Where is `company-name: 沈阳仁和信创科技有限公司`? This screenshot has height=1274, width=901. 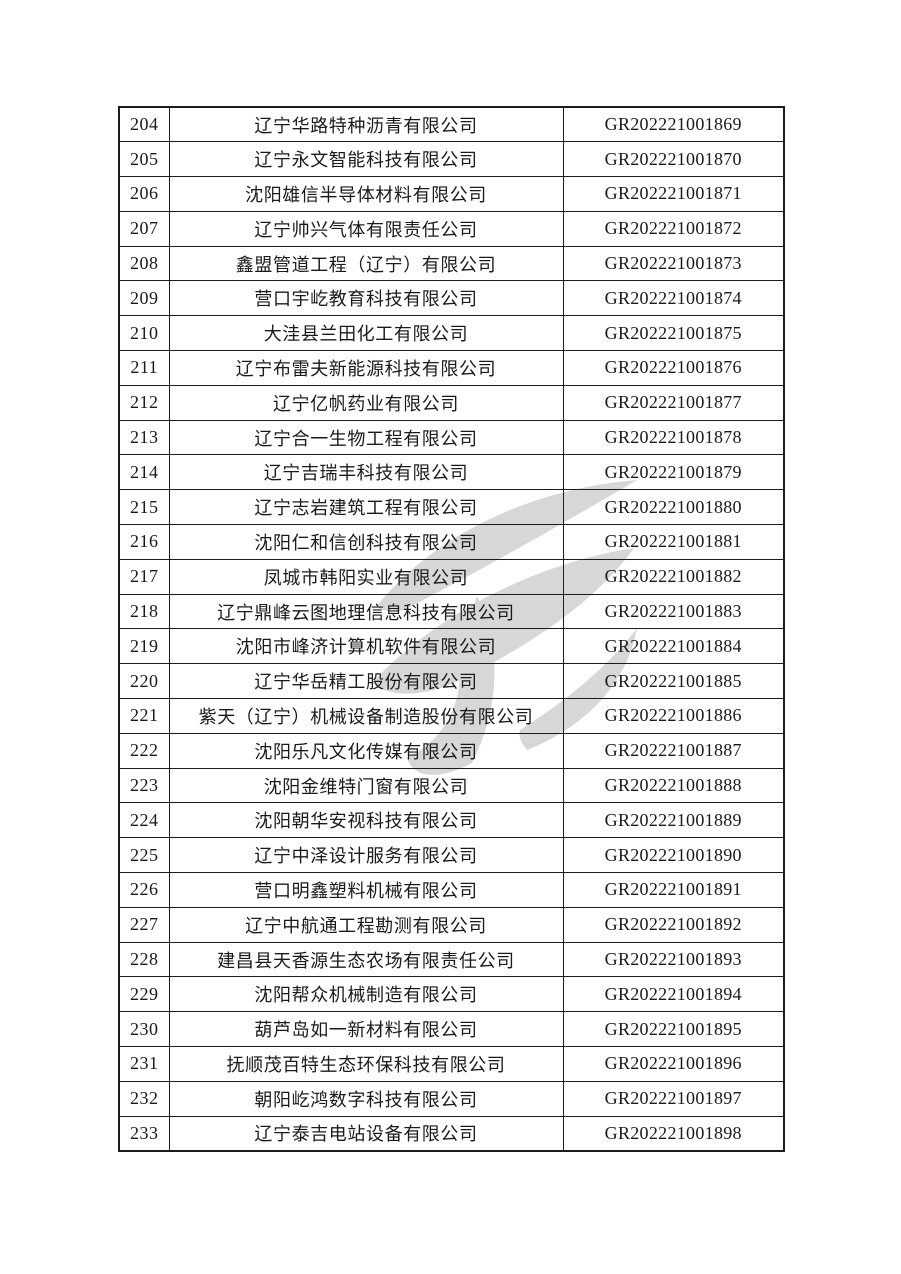 company-name: 沈阳仁和信创科技有限公司 is located at coordinates (366, 542).